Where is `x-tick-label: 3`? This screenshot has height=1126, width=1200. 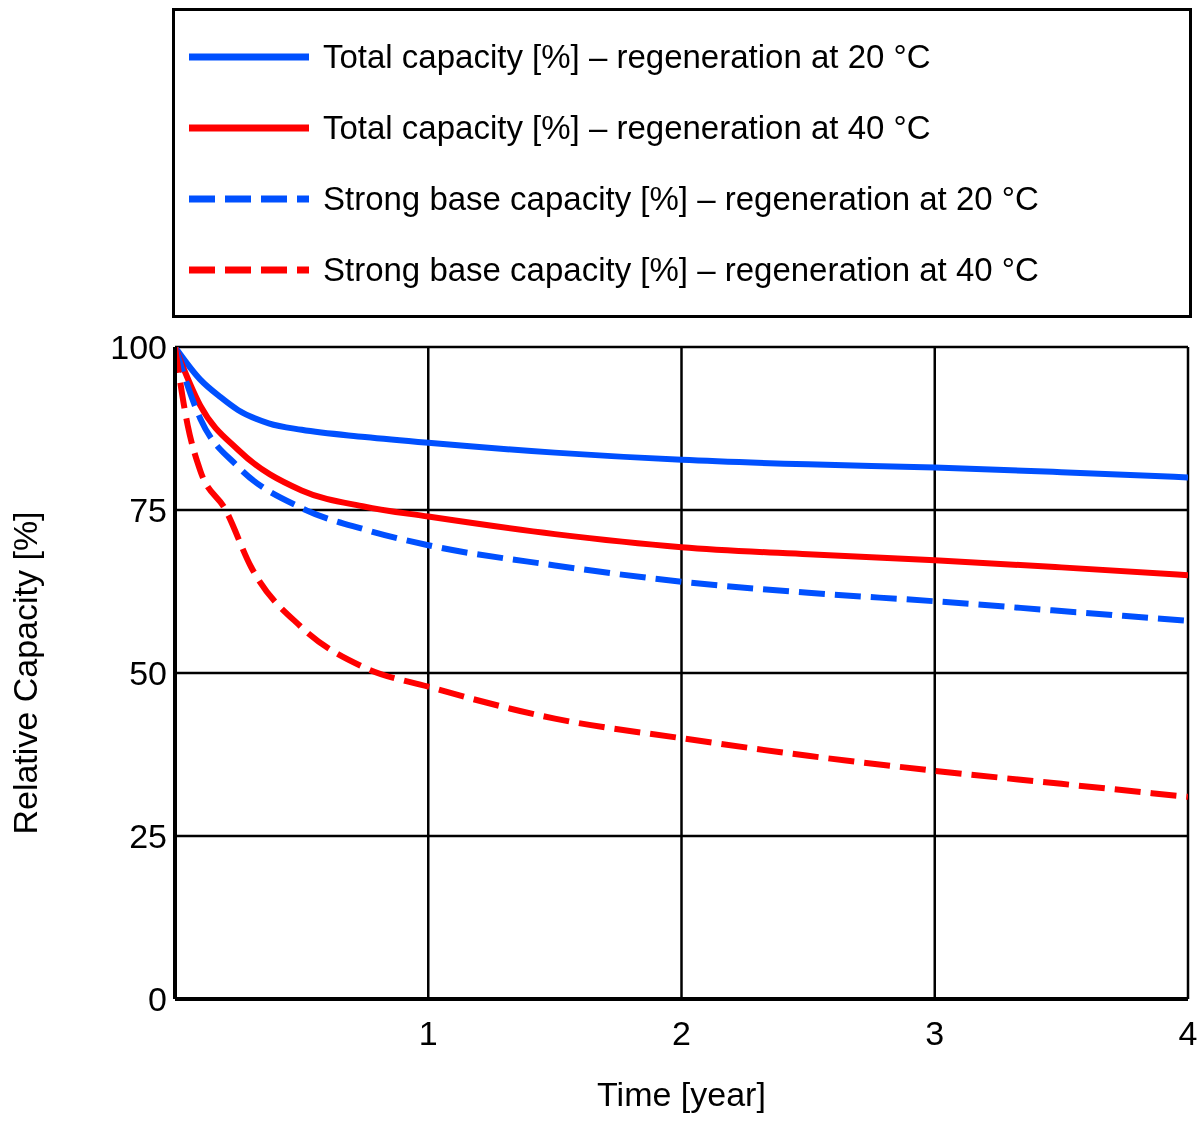 x-tick-label: 3 is located at coordinates (935, 1033).